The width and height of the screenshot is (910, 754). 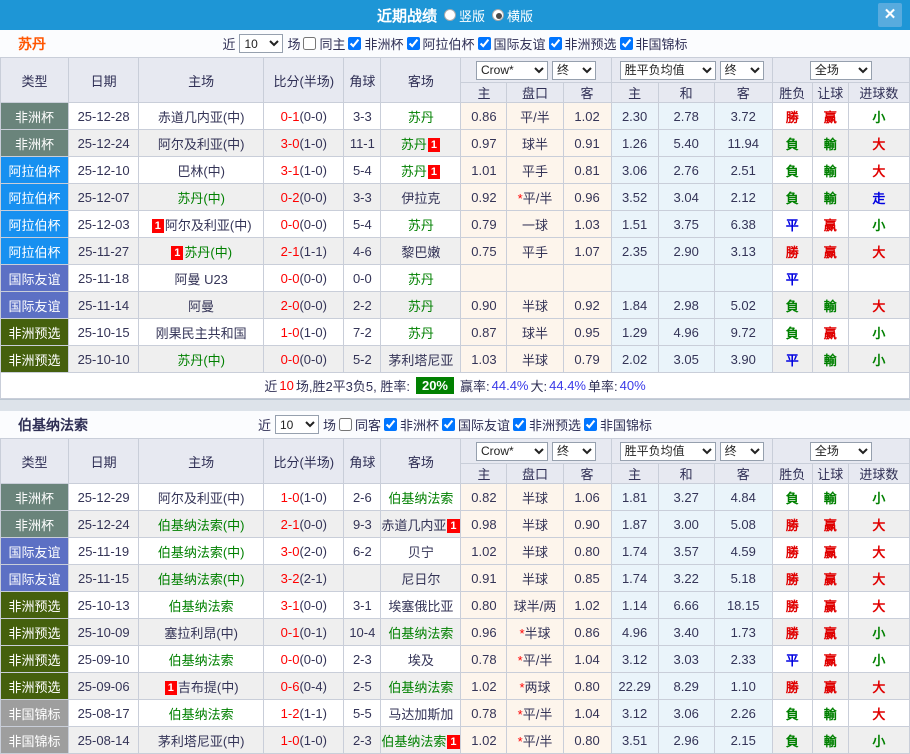 I want to click on avg-home-cell: 2.35, so click(x=634, y=251).